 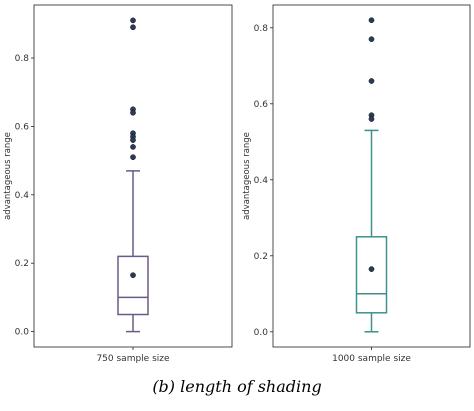 What do you see at coordinates (133, 359) in the screenshot?
I see `x-tick-label: 750 sample size` at bounding box center [133, 359].